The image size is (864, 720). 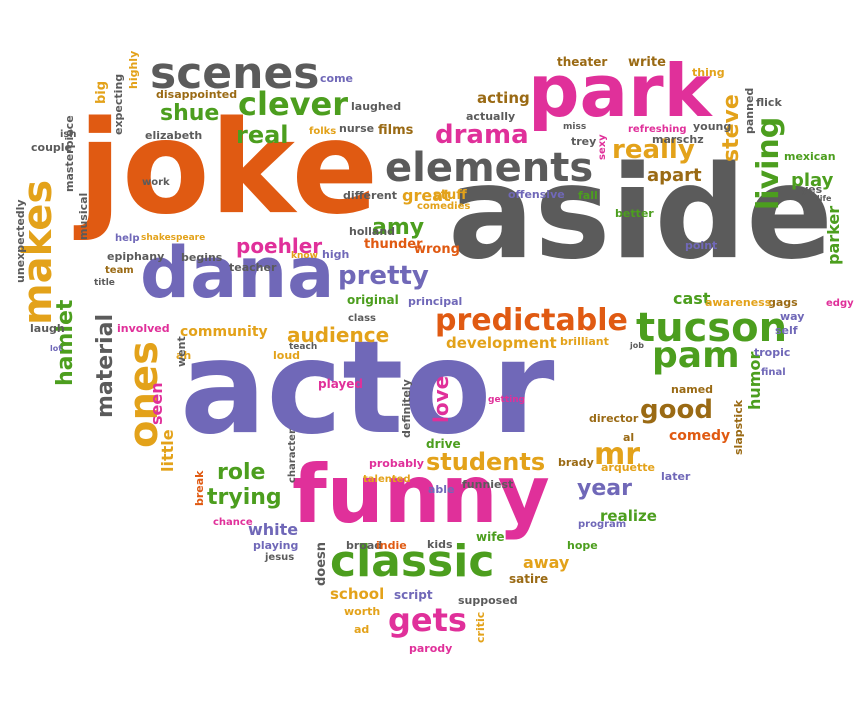 What do you see at coordinates (184, 355) in the screenshot?
I see `word: ah` at bounding box center [184, 355].